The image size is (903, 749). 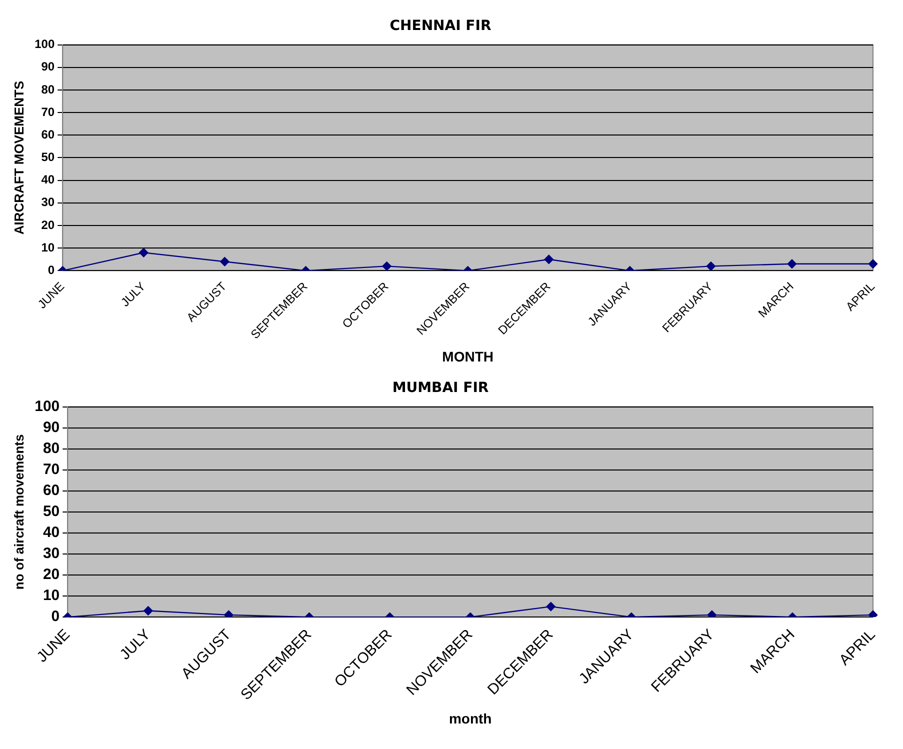 What do you see at coordinates (440, 388) in the screenshot?
I see `chart-title: MUMBAI FIR` at bounding box center [440, 388].